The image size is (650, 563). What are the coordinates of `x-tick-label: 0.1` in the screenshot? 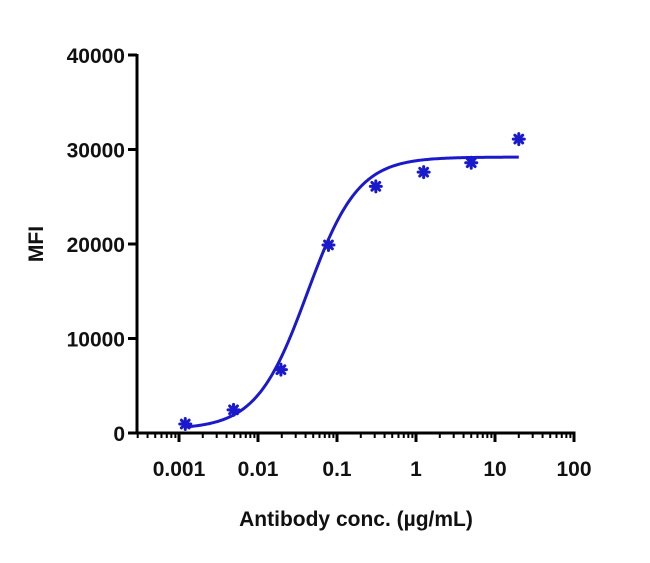 It's located at (337, 469).